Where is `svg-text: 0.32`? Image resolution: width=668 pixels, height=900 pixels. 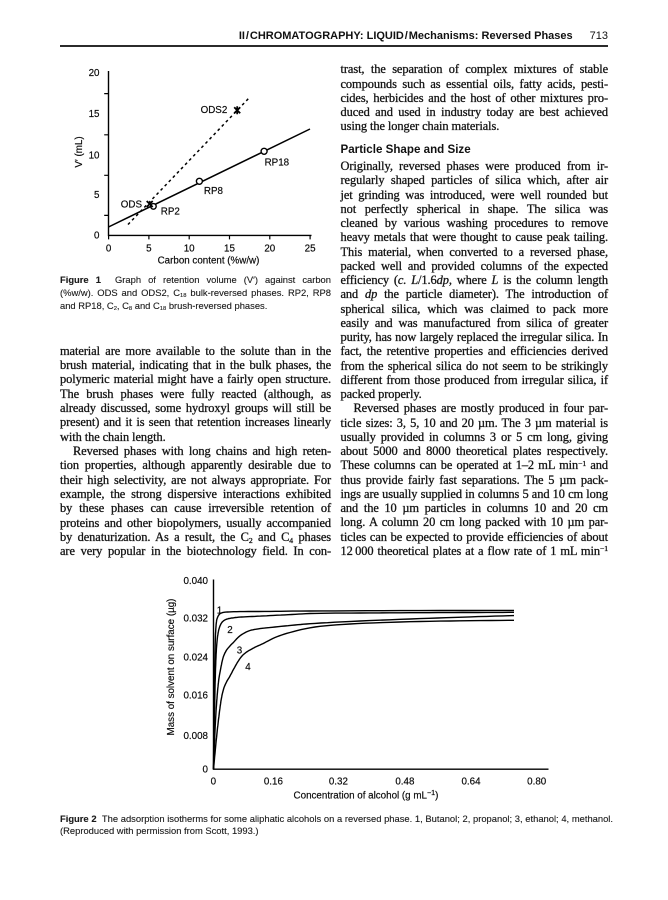
svg-text: 0.32 is located at coordinates (338, 782).